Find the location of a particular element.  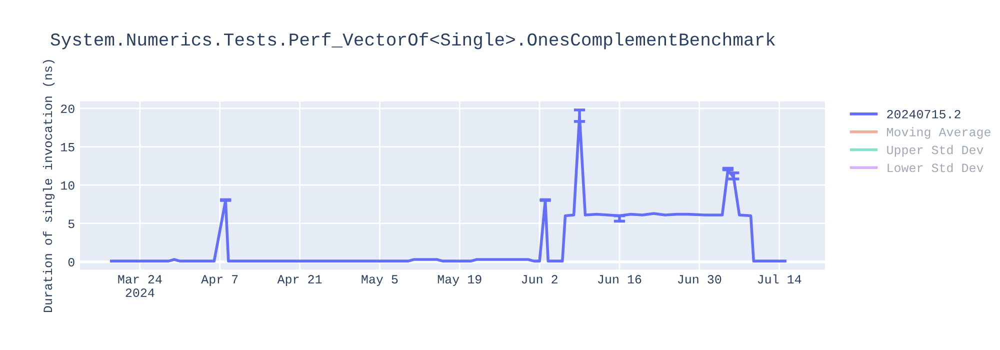

y-axis-title: Duration of single invocation (ns) is located at coordinates (48, 186).